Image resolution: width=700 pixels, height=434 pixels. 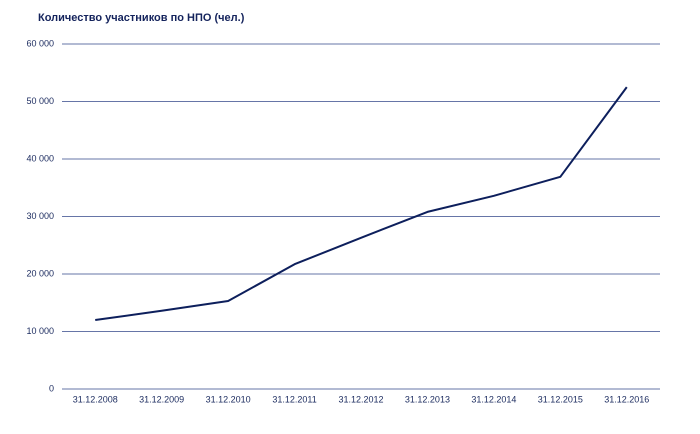 I want to click on chart-title: Количество участников по НПО (чел.), so click(x=141, y=18).